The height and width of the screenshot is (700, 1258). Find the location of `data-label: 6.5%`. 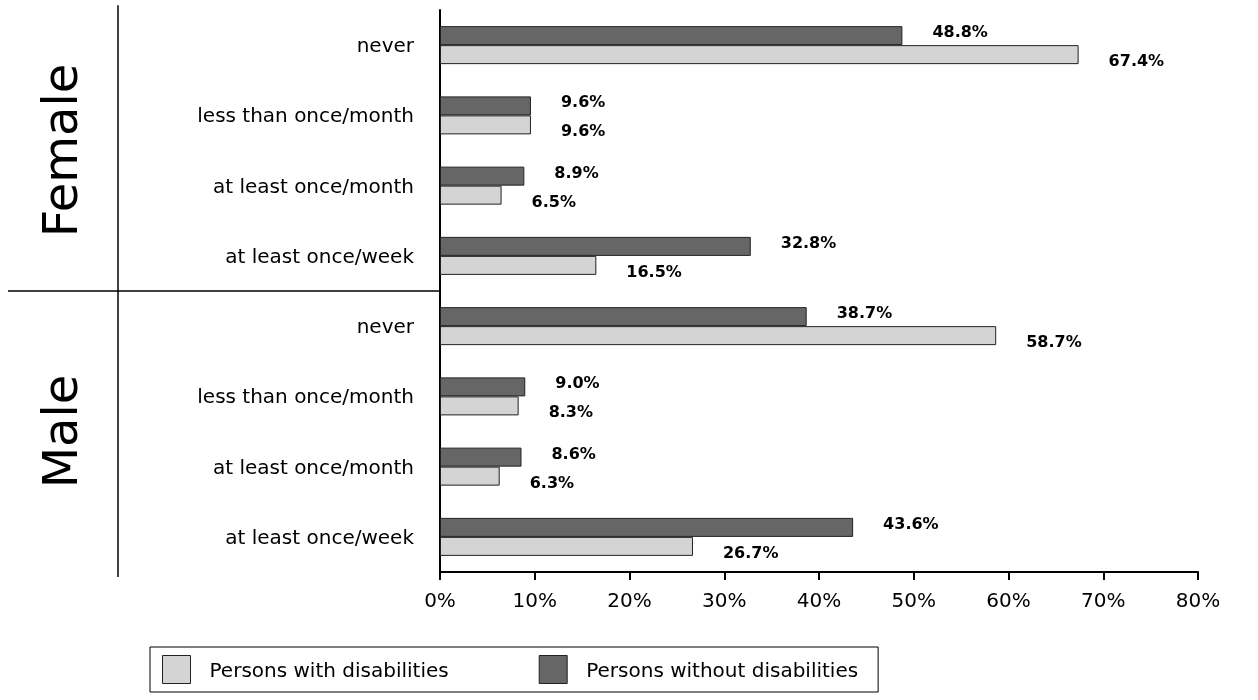

data-label: 6.5% is located at coordinates (553, 201).